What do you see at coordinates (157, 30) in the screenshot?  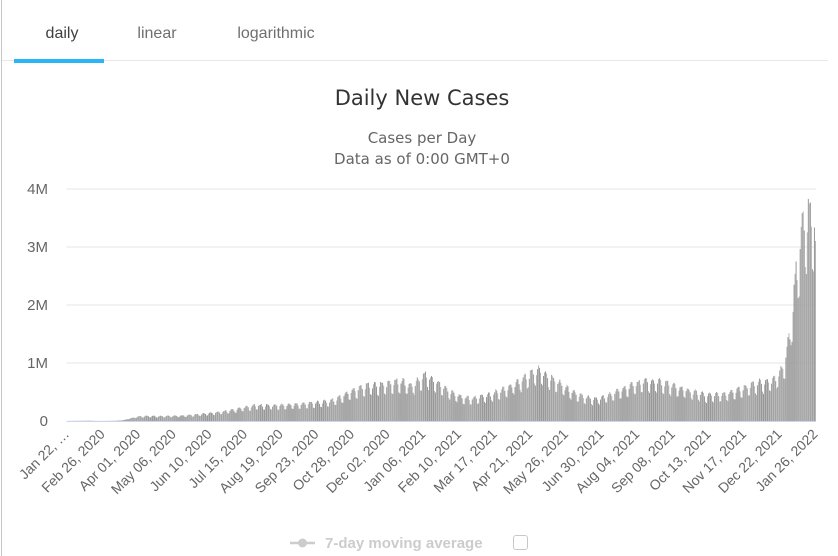 I see `tab-linear: linear` at bounding box center [157, 30].